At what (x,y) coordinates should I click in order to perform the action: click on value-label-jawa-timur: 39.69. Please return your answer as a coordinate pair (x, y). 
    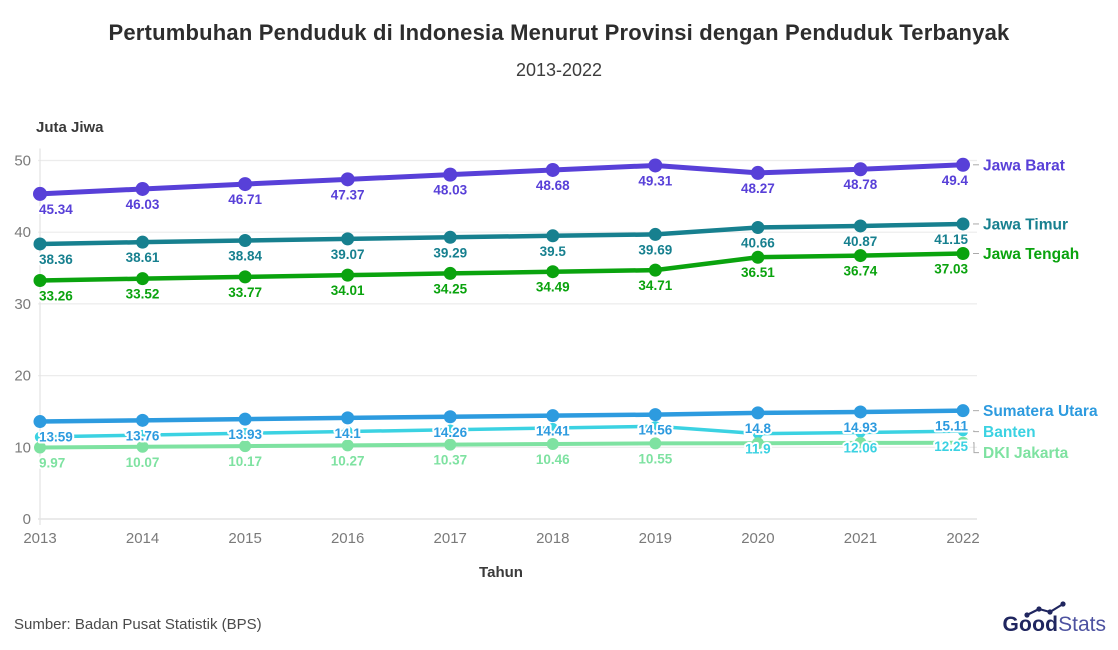
    Looking at the image, I should click on (655, 249).